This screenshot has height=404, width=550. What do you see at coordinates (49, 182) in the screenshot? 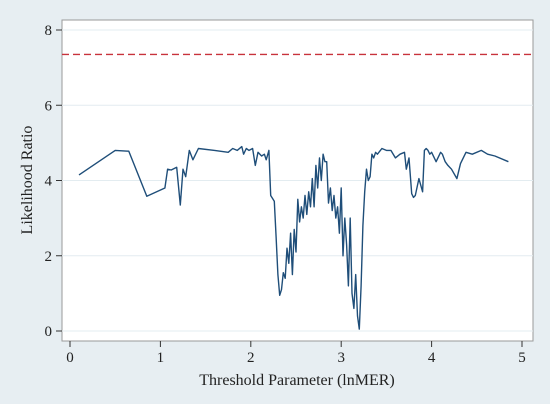
I see `y-tick-label-2: 4` at bounding box center [49, 182].